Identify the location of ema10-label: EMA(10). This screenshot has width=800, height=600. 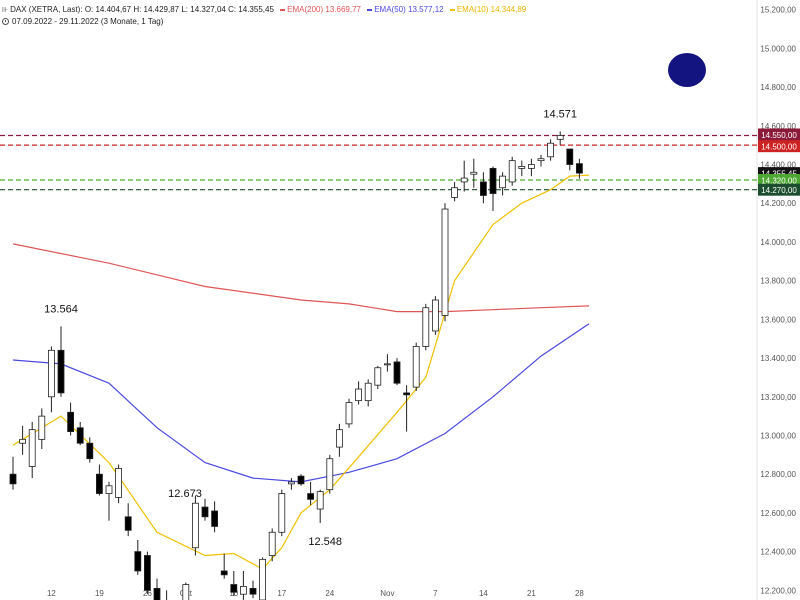
(472, 9).